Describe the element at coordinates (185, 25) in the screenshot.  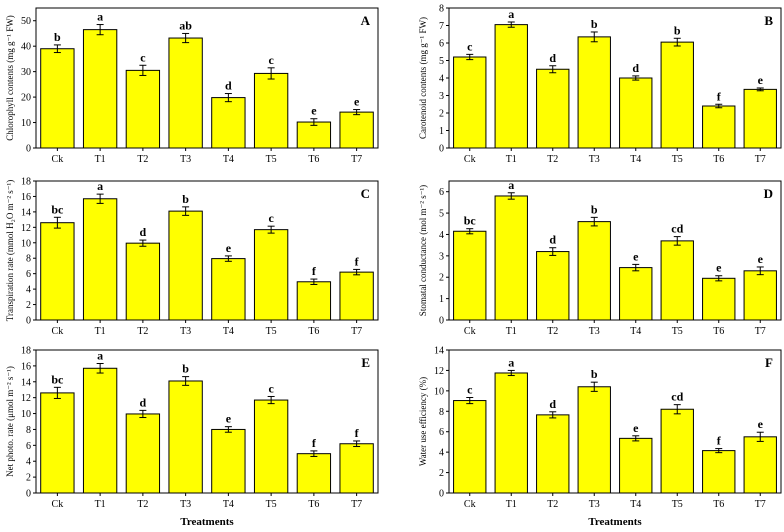
I see `significance-letter: ab` at that location.